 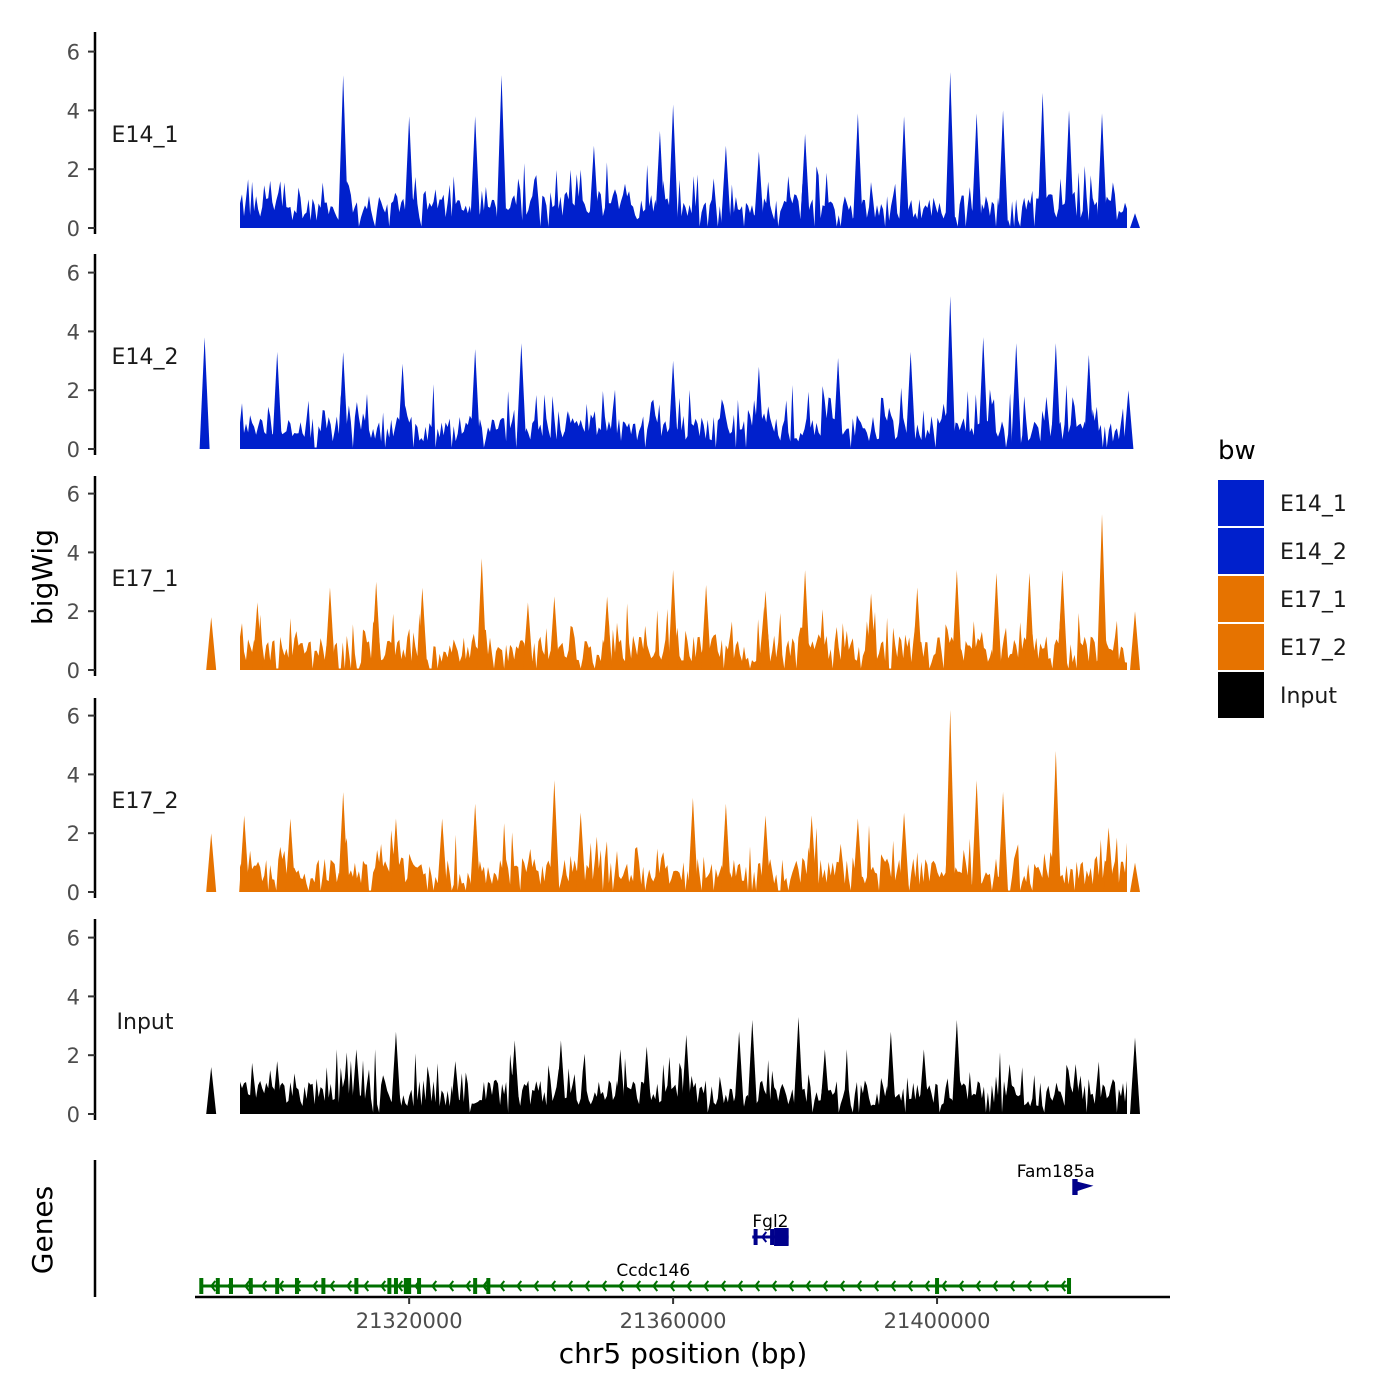 I want to click on gene-Ccdc146: Ccdc146, so click(x=635, y=1277).